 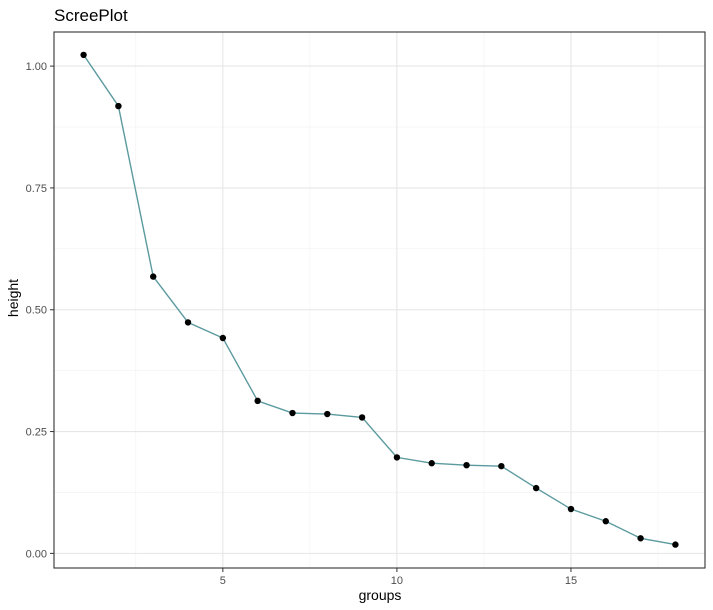 I want to click on x-tick-label: 10, so click(x=397, y=581).